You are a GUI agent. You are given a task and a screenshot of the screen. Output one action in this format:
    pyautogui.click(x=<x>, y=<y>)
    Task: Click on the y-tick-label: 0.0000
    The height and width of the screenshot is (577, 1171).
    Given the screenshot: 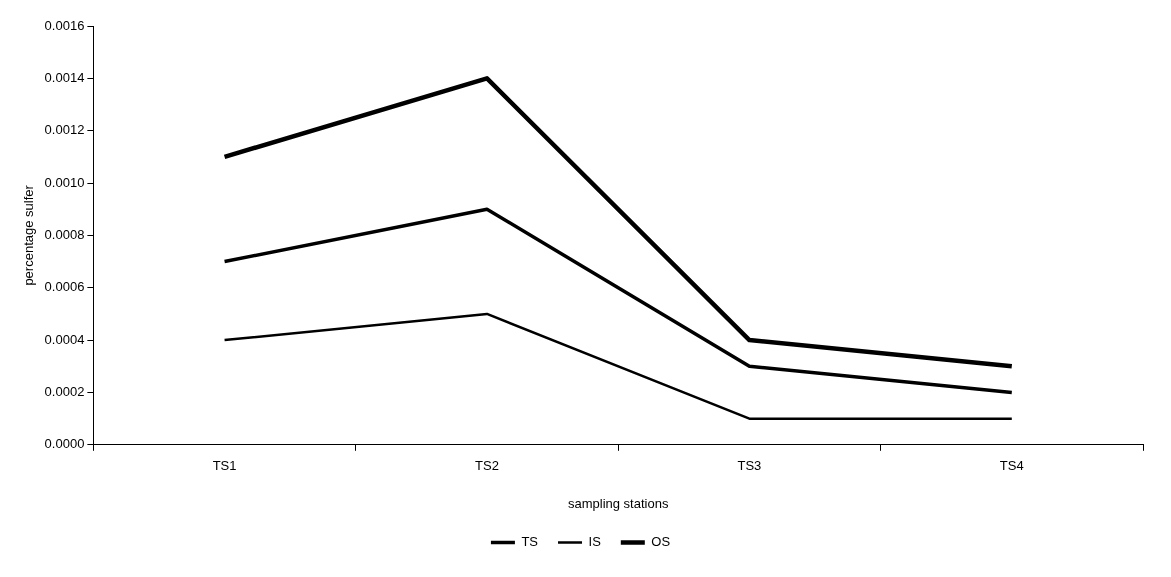 What is the action you would take?
    pyautogui.click(x=64, y=444)
    